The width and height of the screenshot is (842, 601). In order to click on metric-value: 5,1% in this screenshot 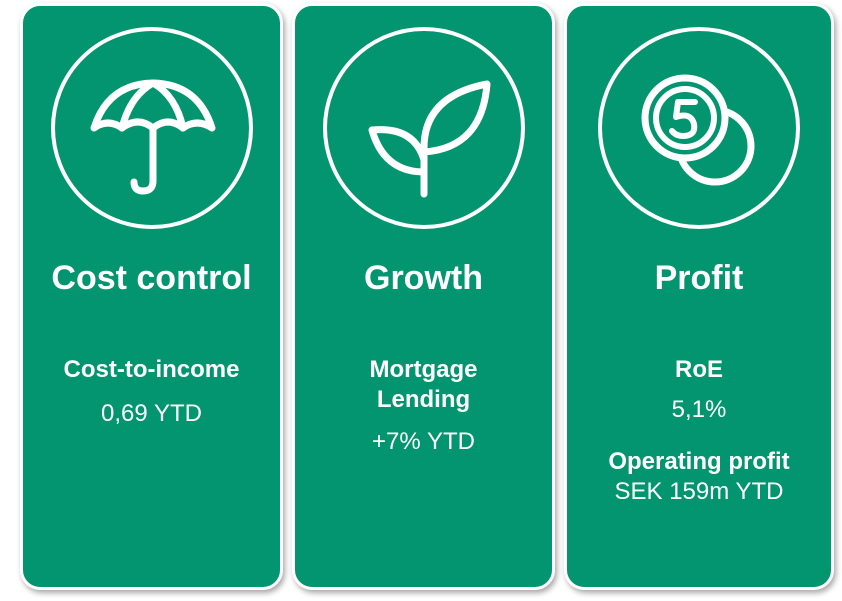, I will do `click(699, 409)`.